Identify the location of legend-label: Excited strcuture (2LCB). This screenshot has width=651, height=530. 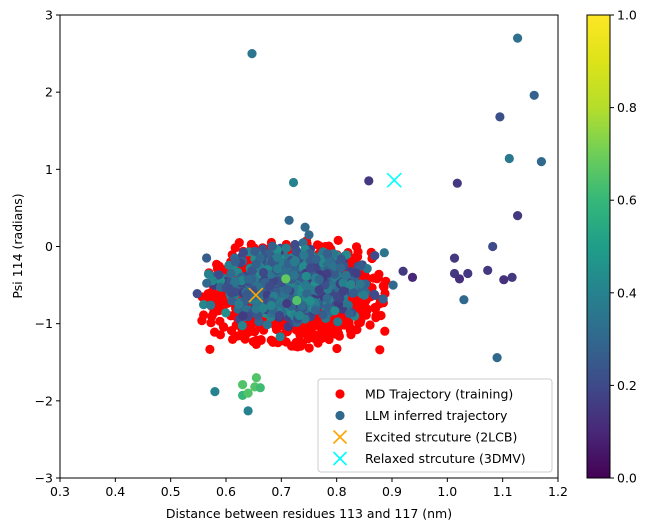
(441, 437).